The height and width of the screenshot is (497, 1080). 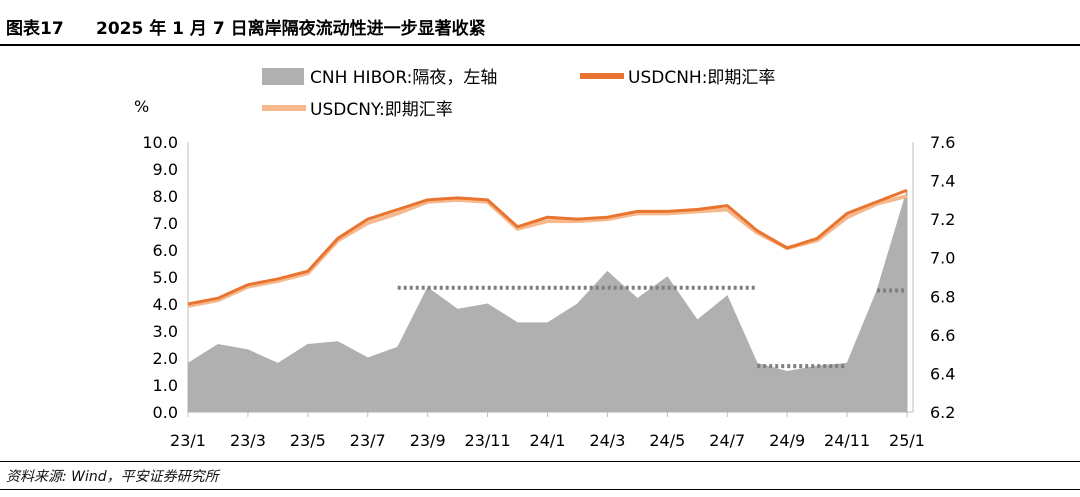 What do you see at coordinates (403, 78) in the screenshot?
I see `legend-label-hibor: CNH HIBOR:隔夜，左轴` at bounding box center [403, 78].